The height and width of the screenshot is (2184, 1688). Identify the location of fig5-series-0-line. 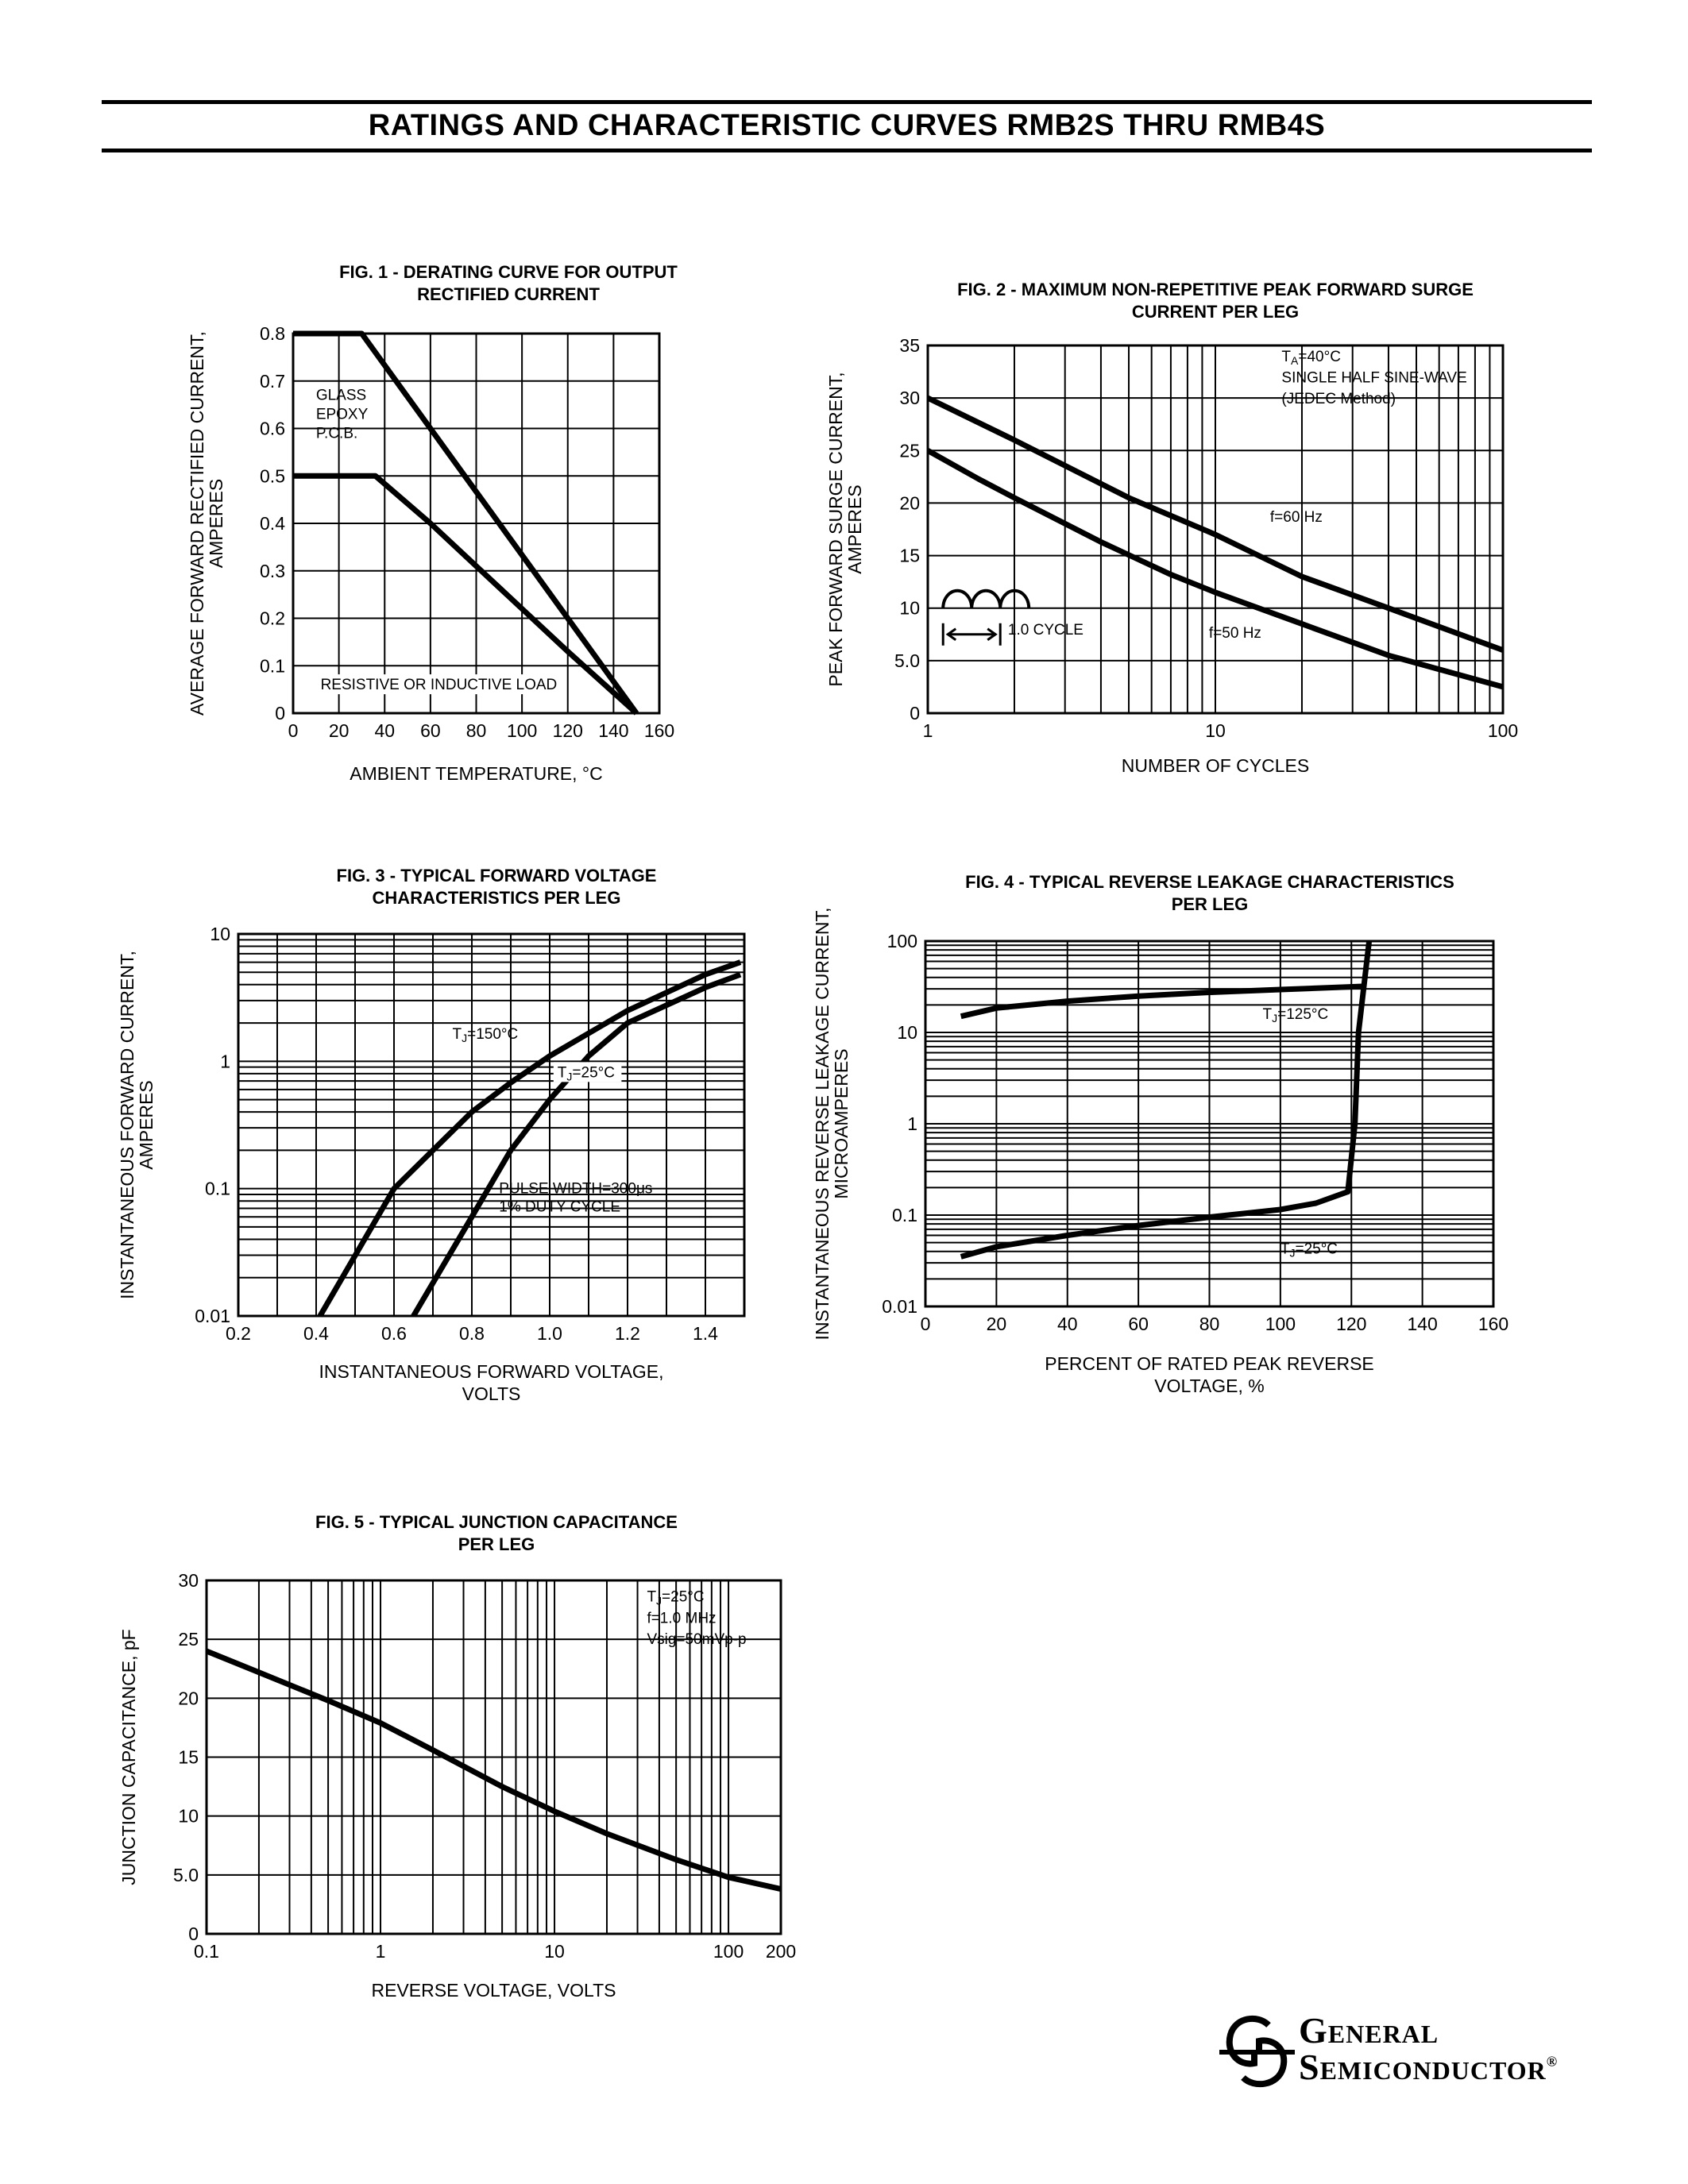
(493, 1771).